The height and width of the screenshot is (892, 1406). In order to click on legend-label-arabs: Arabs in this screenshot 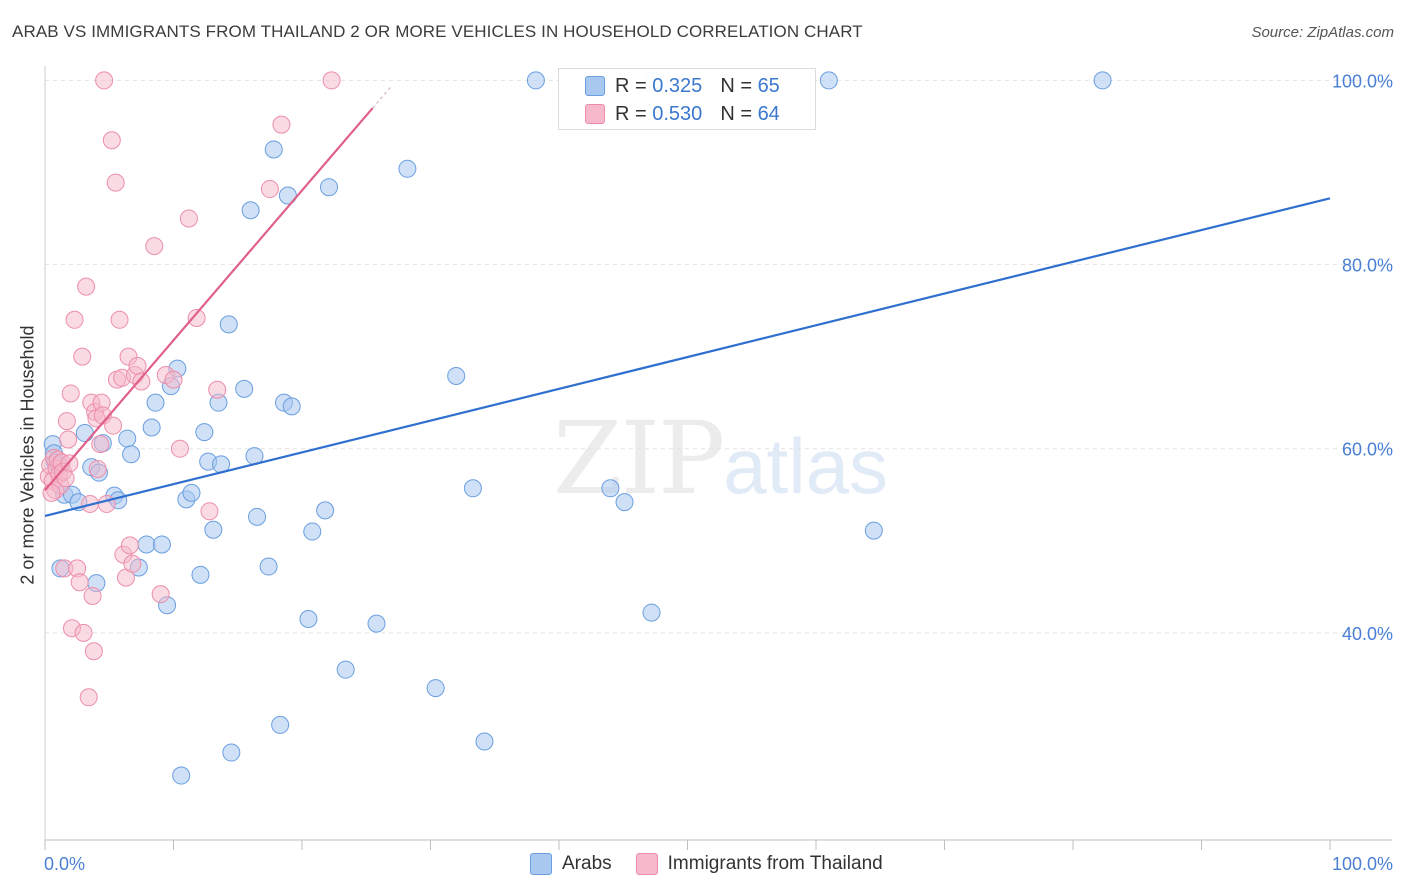, I will do `click(587, 863)`.